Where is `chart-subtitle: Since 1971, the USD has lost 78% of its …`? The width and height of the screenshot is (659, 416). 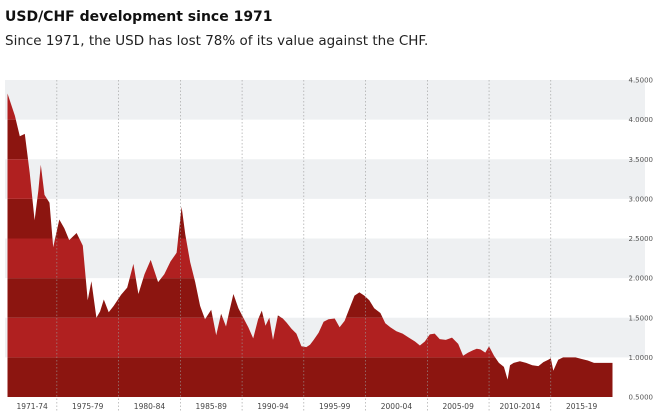
chart-subtitle: Since 1971, the USD has lost 78% of its … is located at coordinates (217, 41).